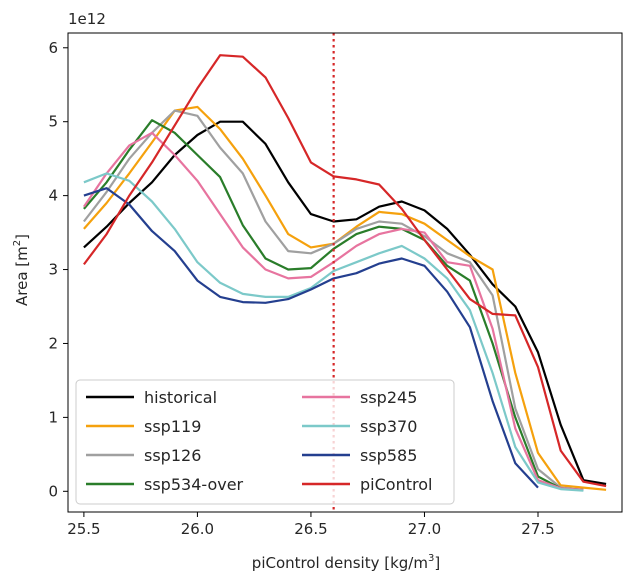 This screenshot has width=624, height=576. I want to click on y-tick-label: 2, so click(53, 343).